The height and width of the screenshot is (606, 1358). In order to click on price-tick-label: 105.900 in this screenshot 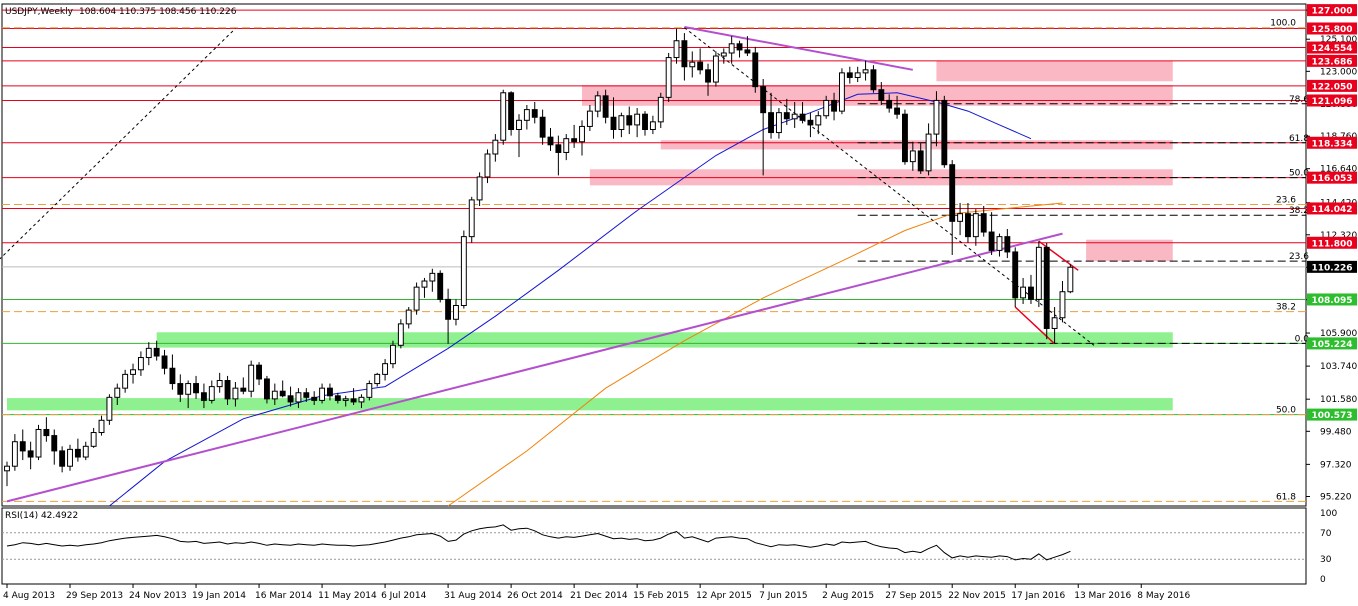, I will do `click(1338, 334)`.